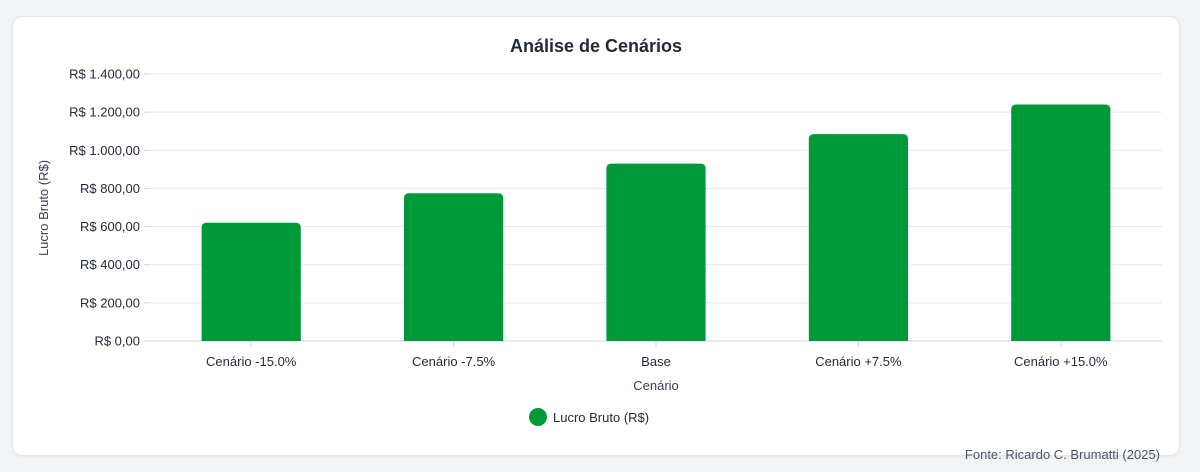 The width and height of the screenshot is (1200, 472). I want to click on x-tick-label: Cenário +15.0%, so click(1061, 361).